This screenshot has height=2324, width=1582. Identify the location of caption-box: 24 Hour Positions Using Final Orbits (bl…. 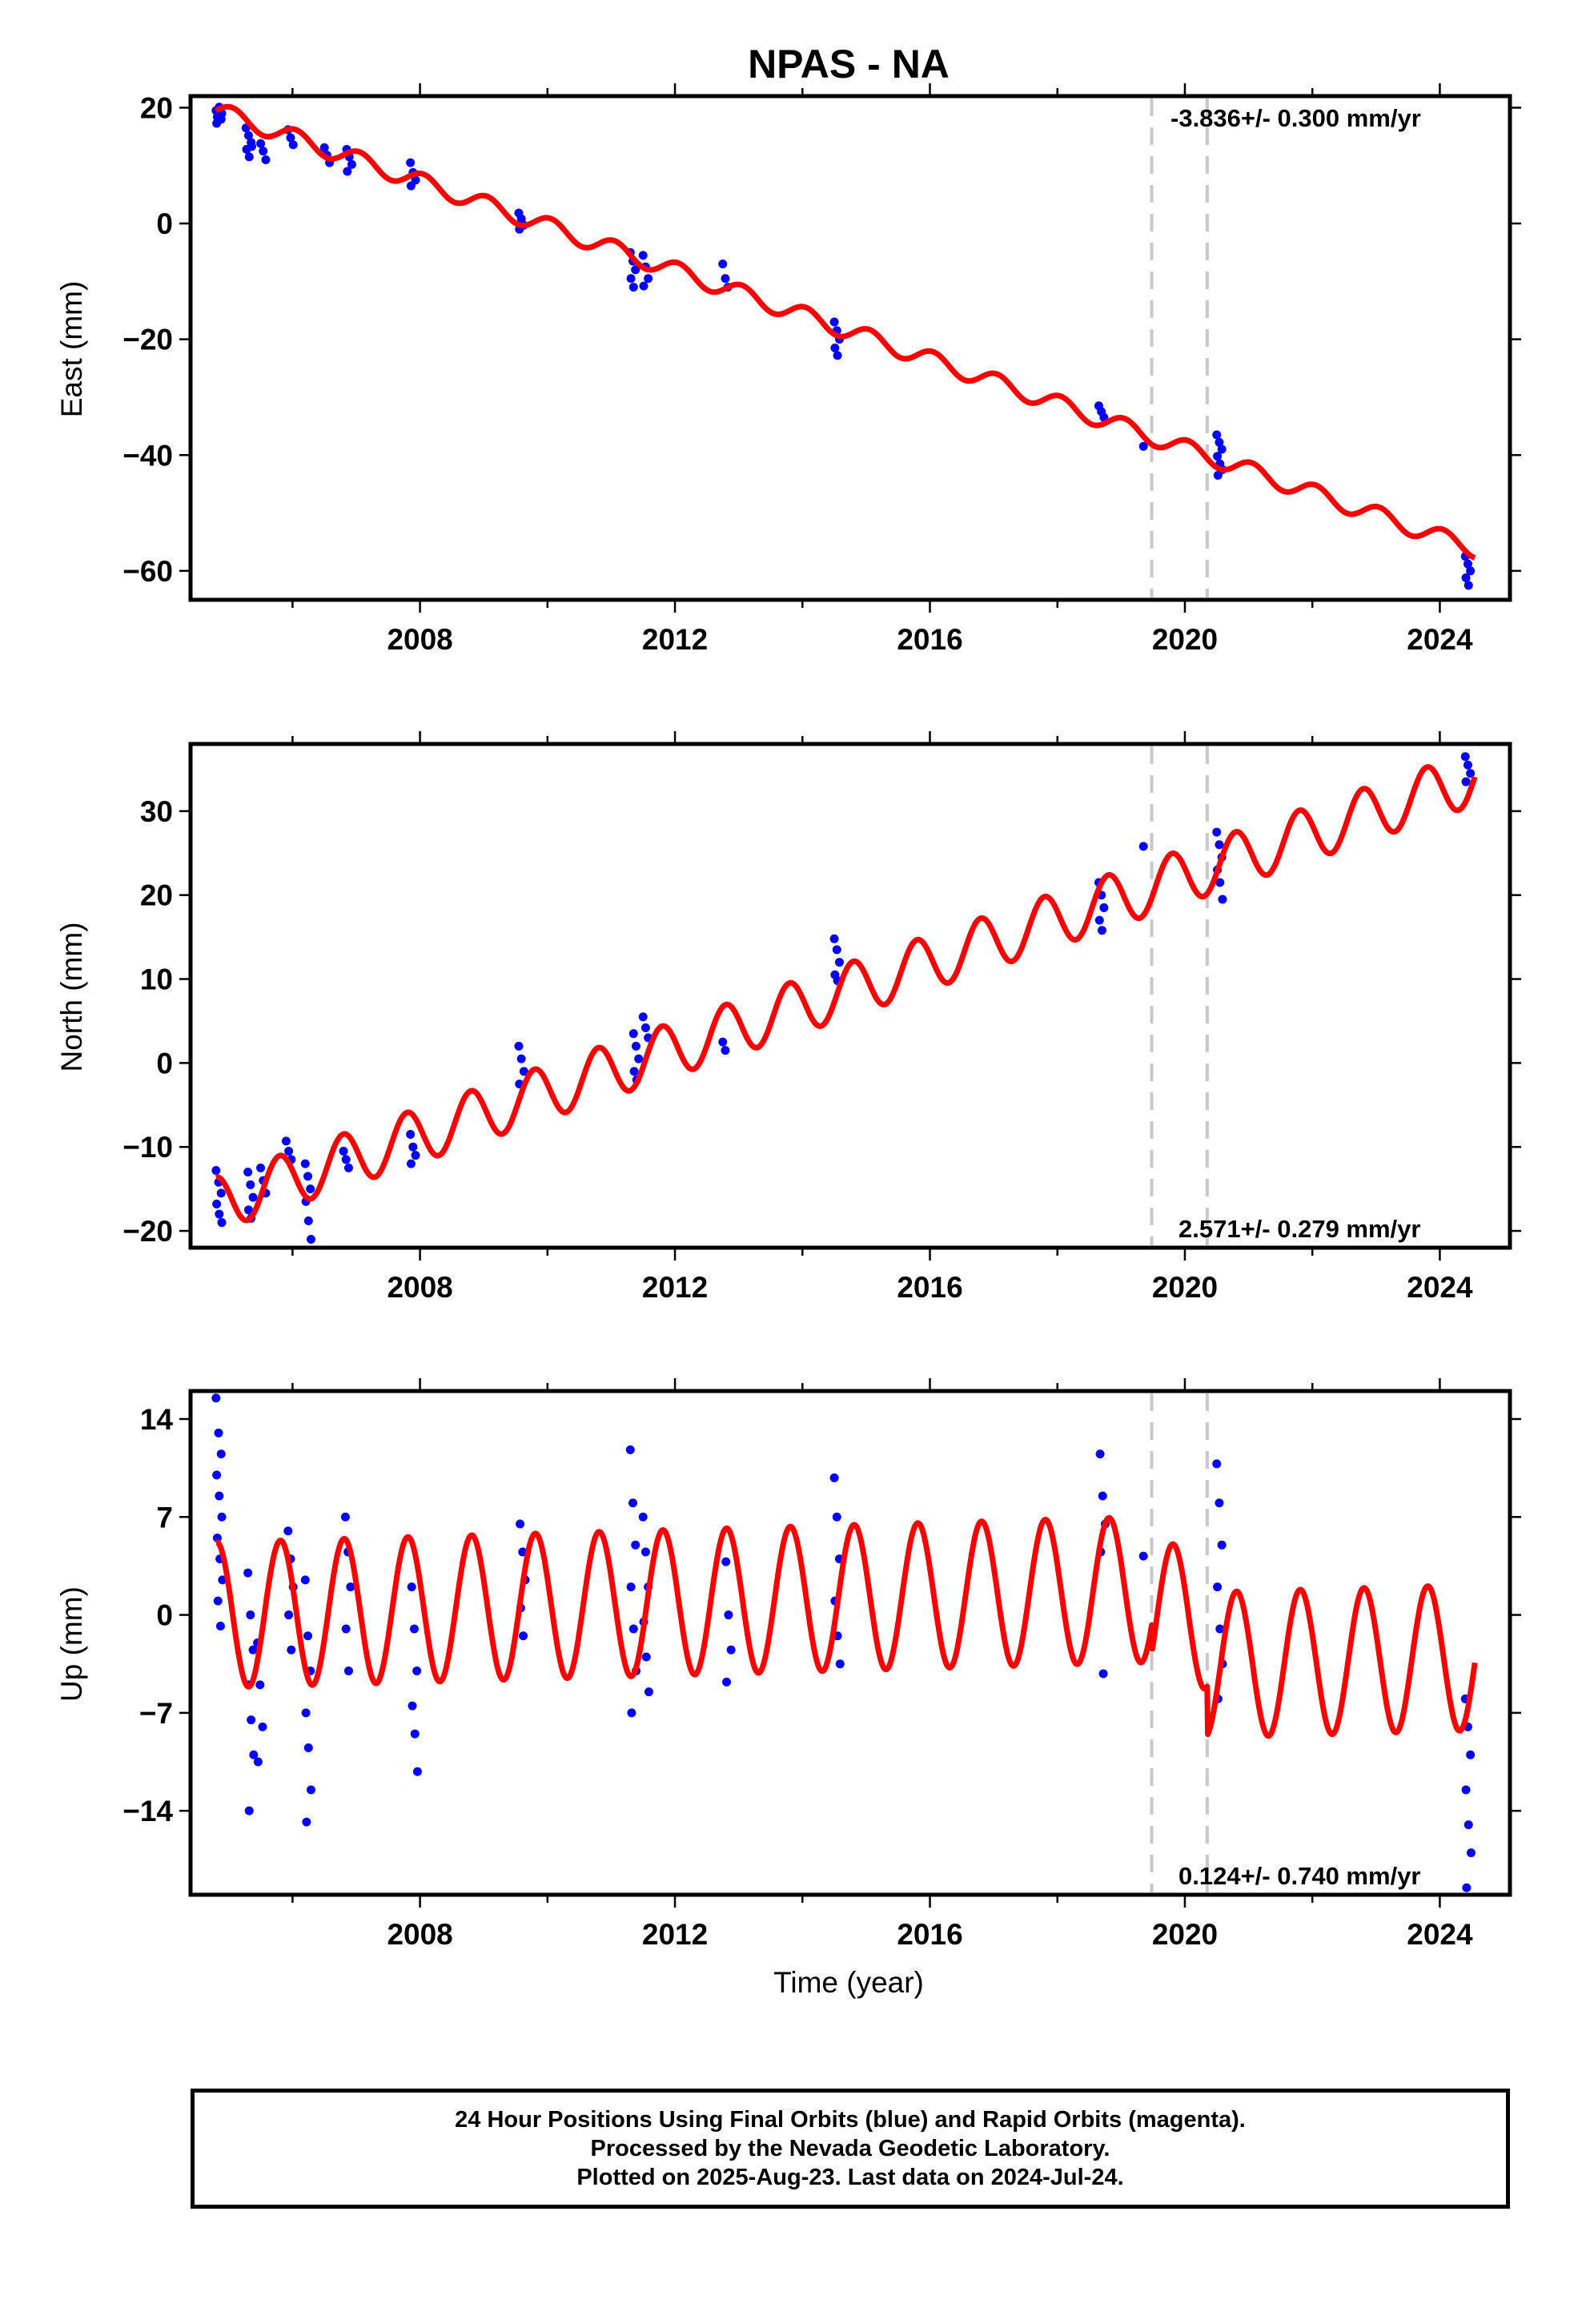
(850, 2149).